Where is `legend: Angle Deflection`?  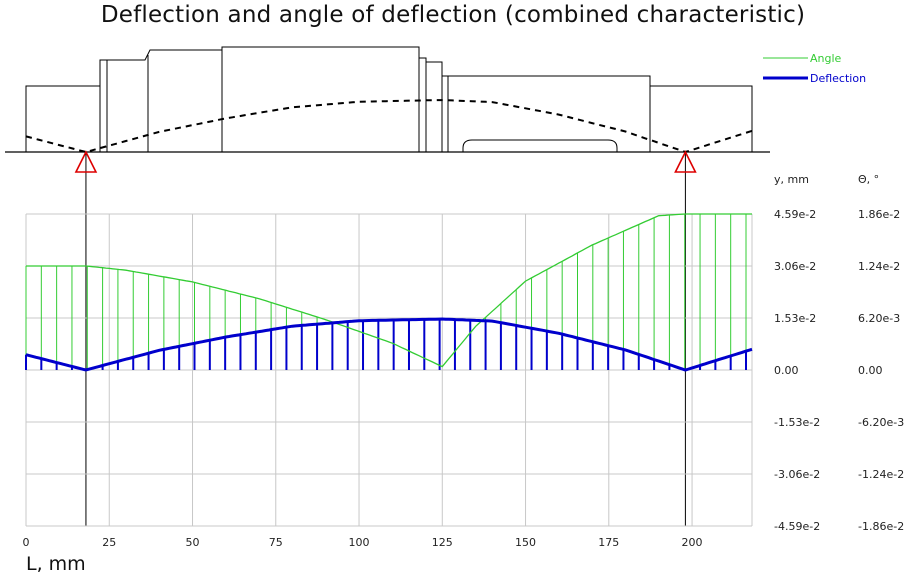 legend: Angle Deflection is located at coordinates (814, 68).